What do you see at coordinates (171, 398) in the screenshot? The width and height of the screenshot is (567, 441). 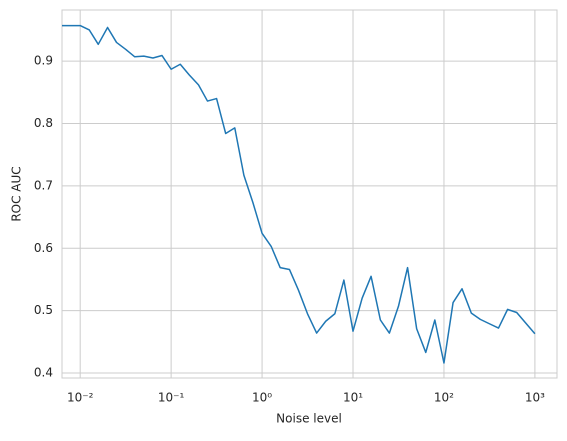 I see `x-tick-label: 10⁻¹` at bounding box center [171, 398].